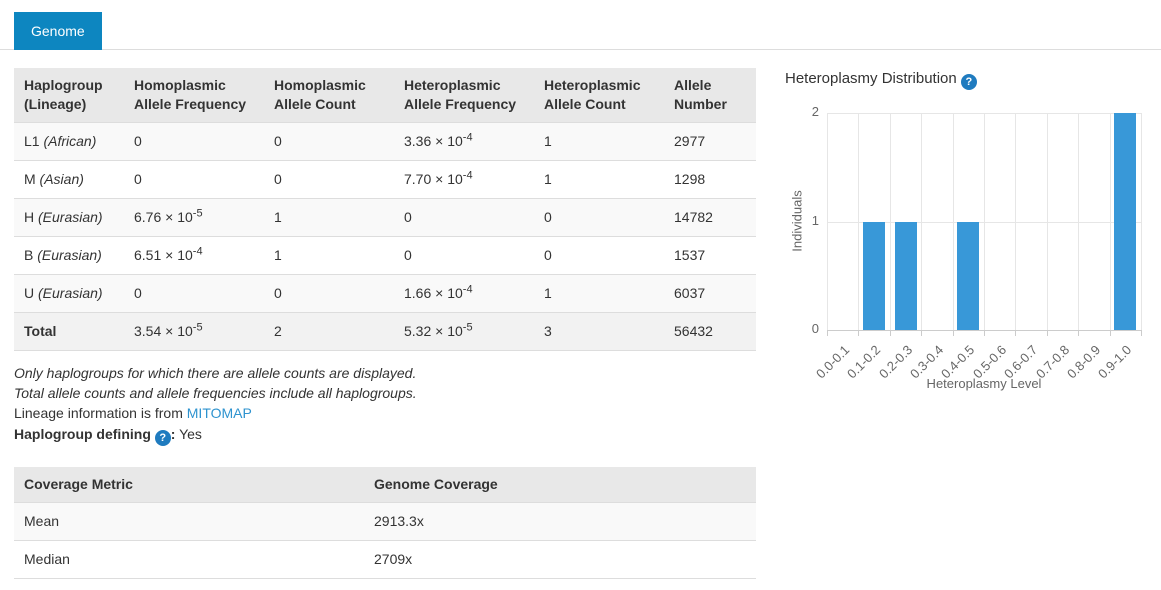  Describe the element at coordinates (871, 78) in the screenshot. I see `chart-title: Heteroplasmy Distribution` at that location.